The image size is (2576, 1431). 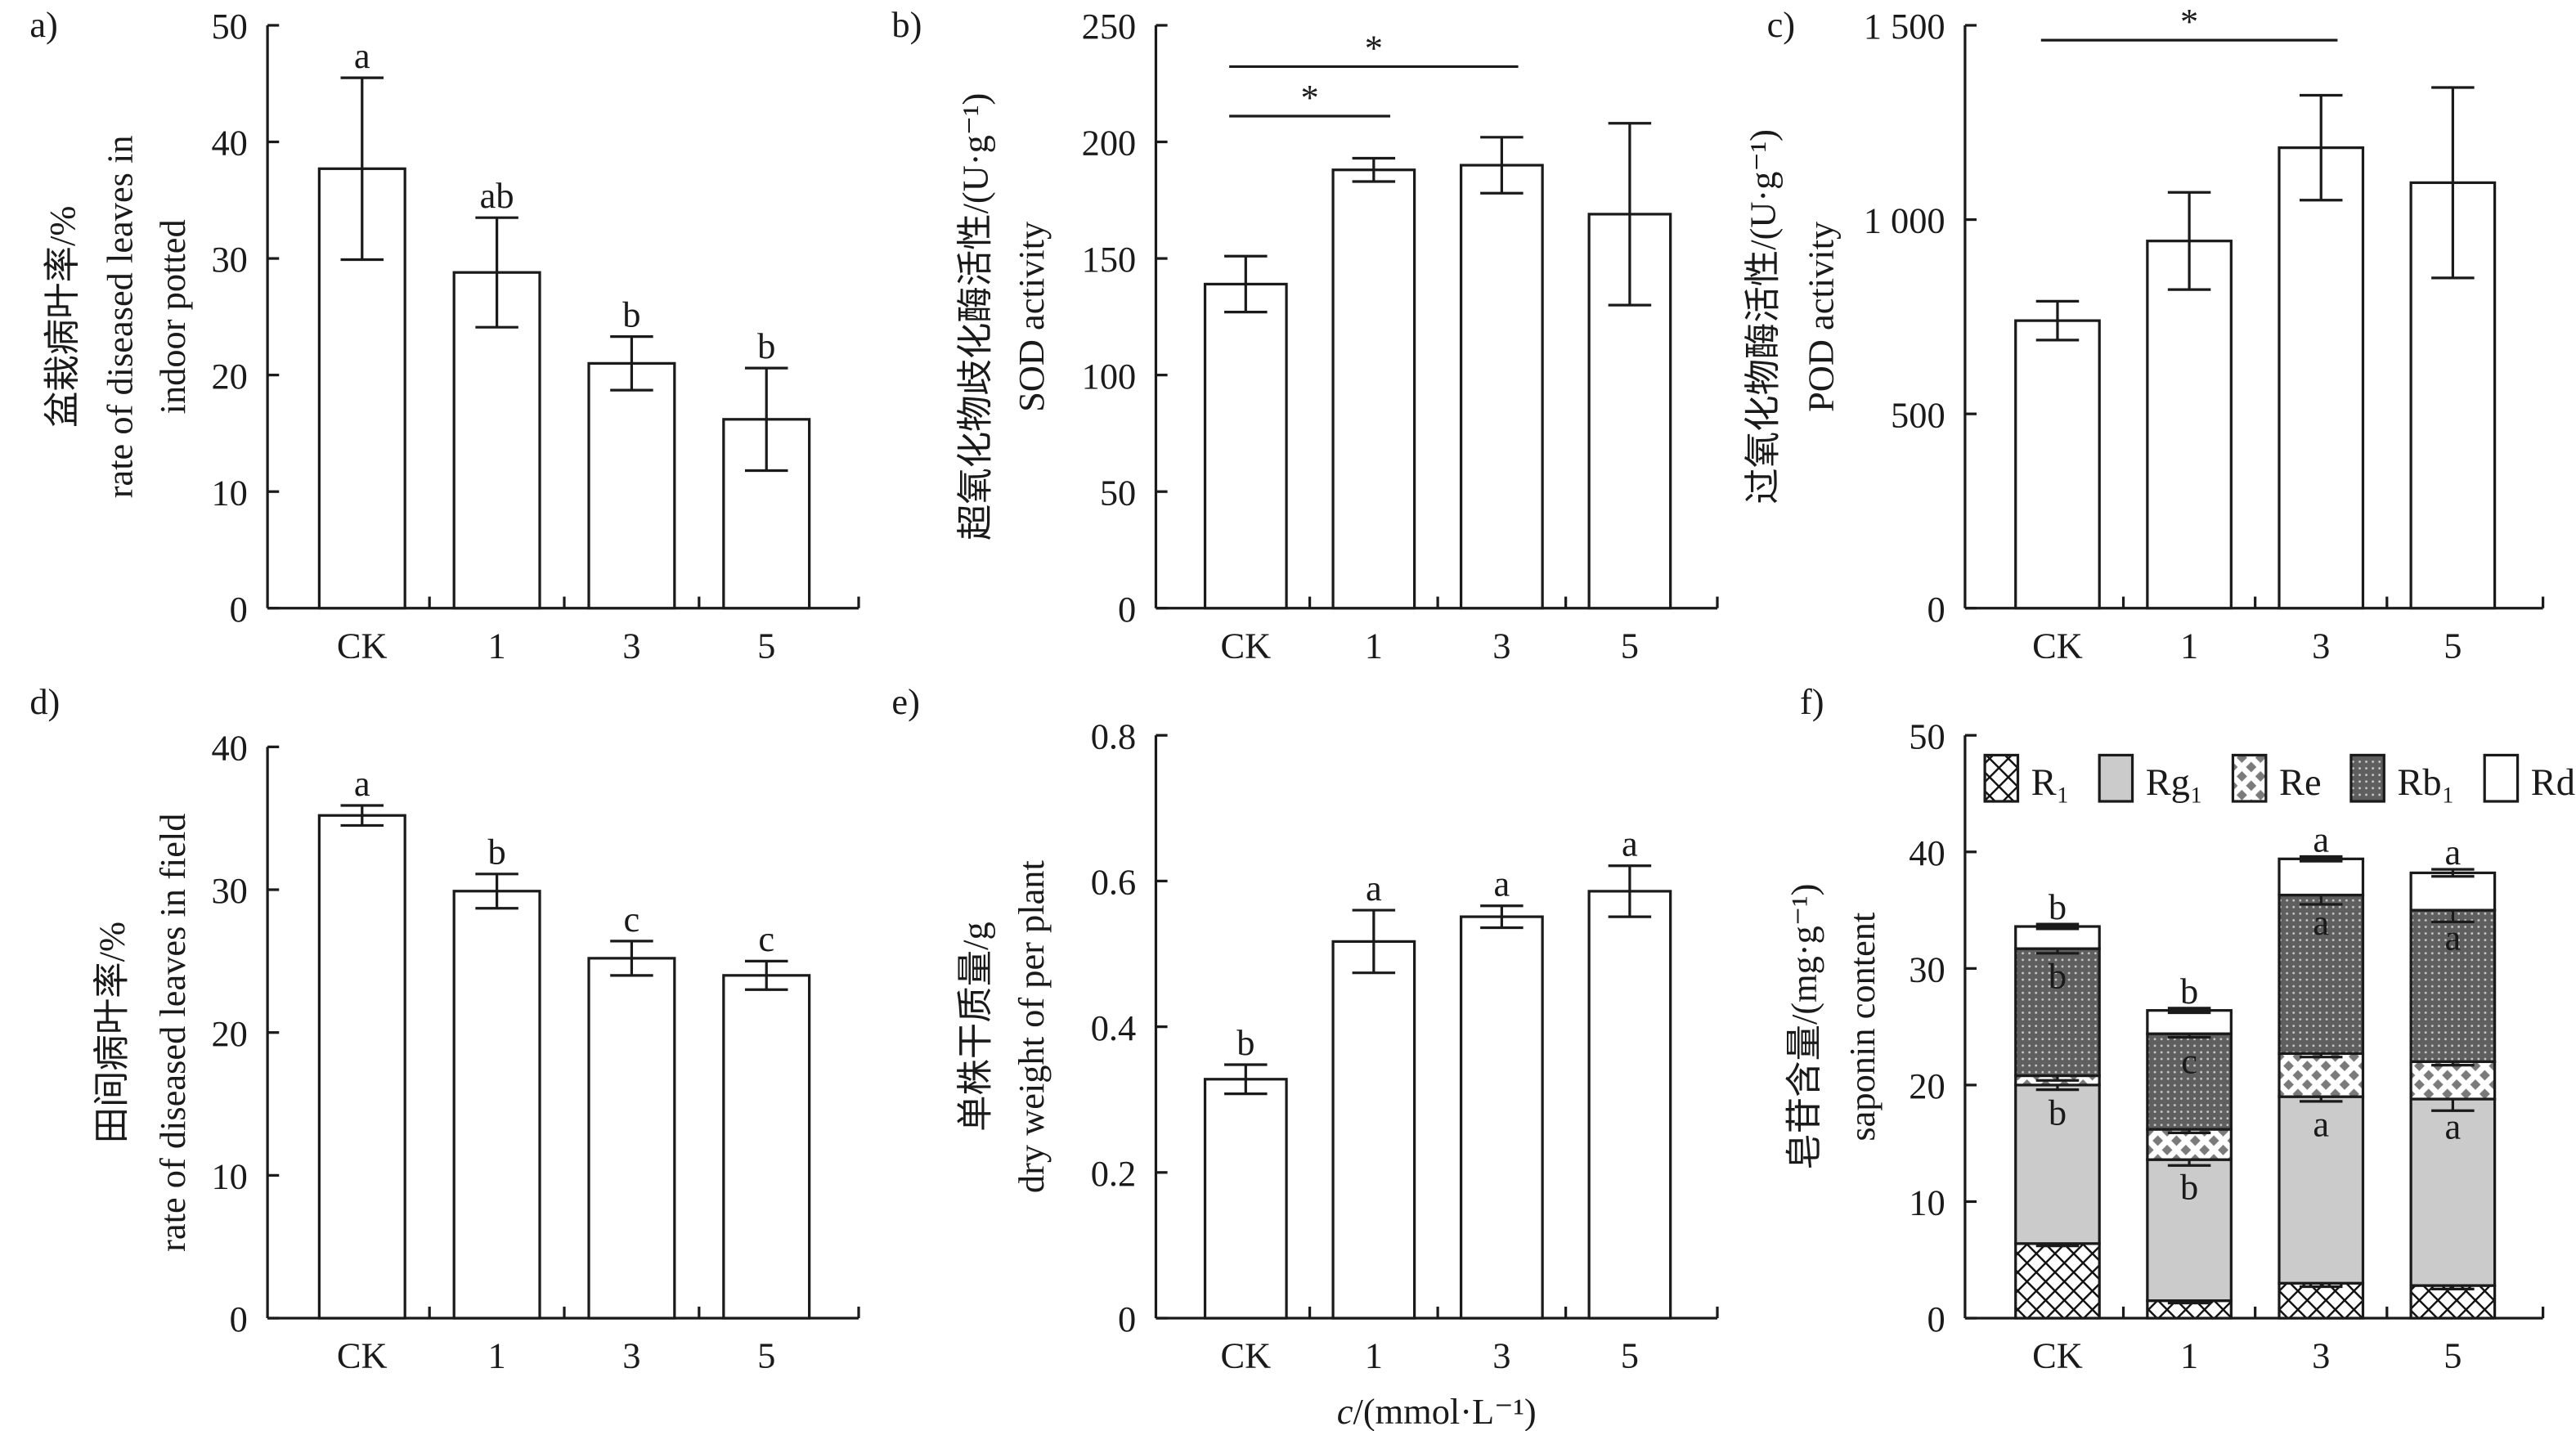 I want to click on y-tick-label: 150, so click(x=1109, y=259).